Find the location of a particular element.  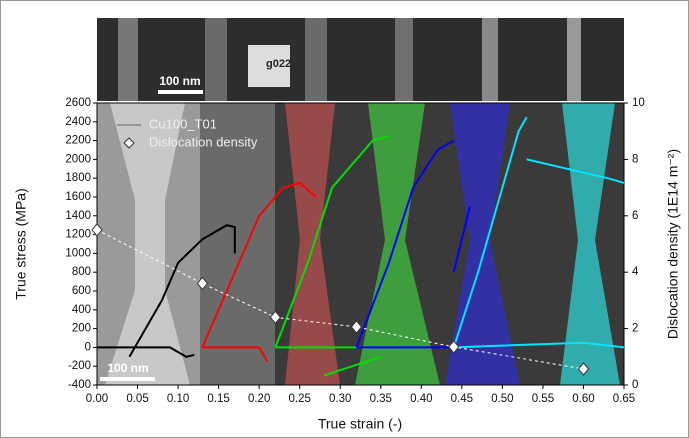

x-tick-label: 0.35 is located at coordinates (381, 399).